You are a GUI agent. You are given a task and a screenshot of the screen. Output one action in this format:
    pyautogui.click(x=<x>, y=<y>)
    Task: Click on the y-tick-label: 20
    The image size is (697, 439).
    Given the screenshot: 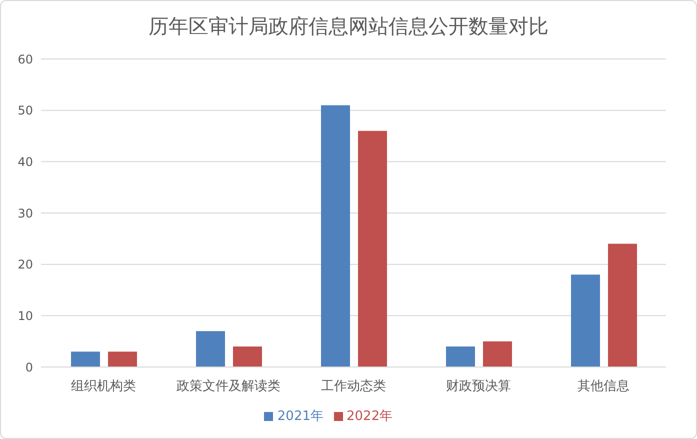 What is the action you would take?
    pyautogui.click(x=25, y=265)
    